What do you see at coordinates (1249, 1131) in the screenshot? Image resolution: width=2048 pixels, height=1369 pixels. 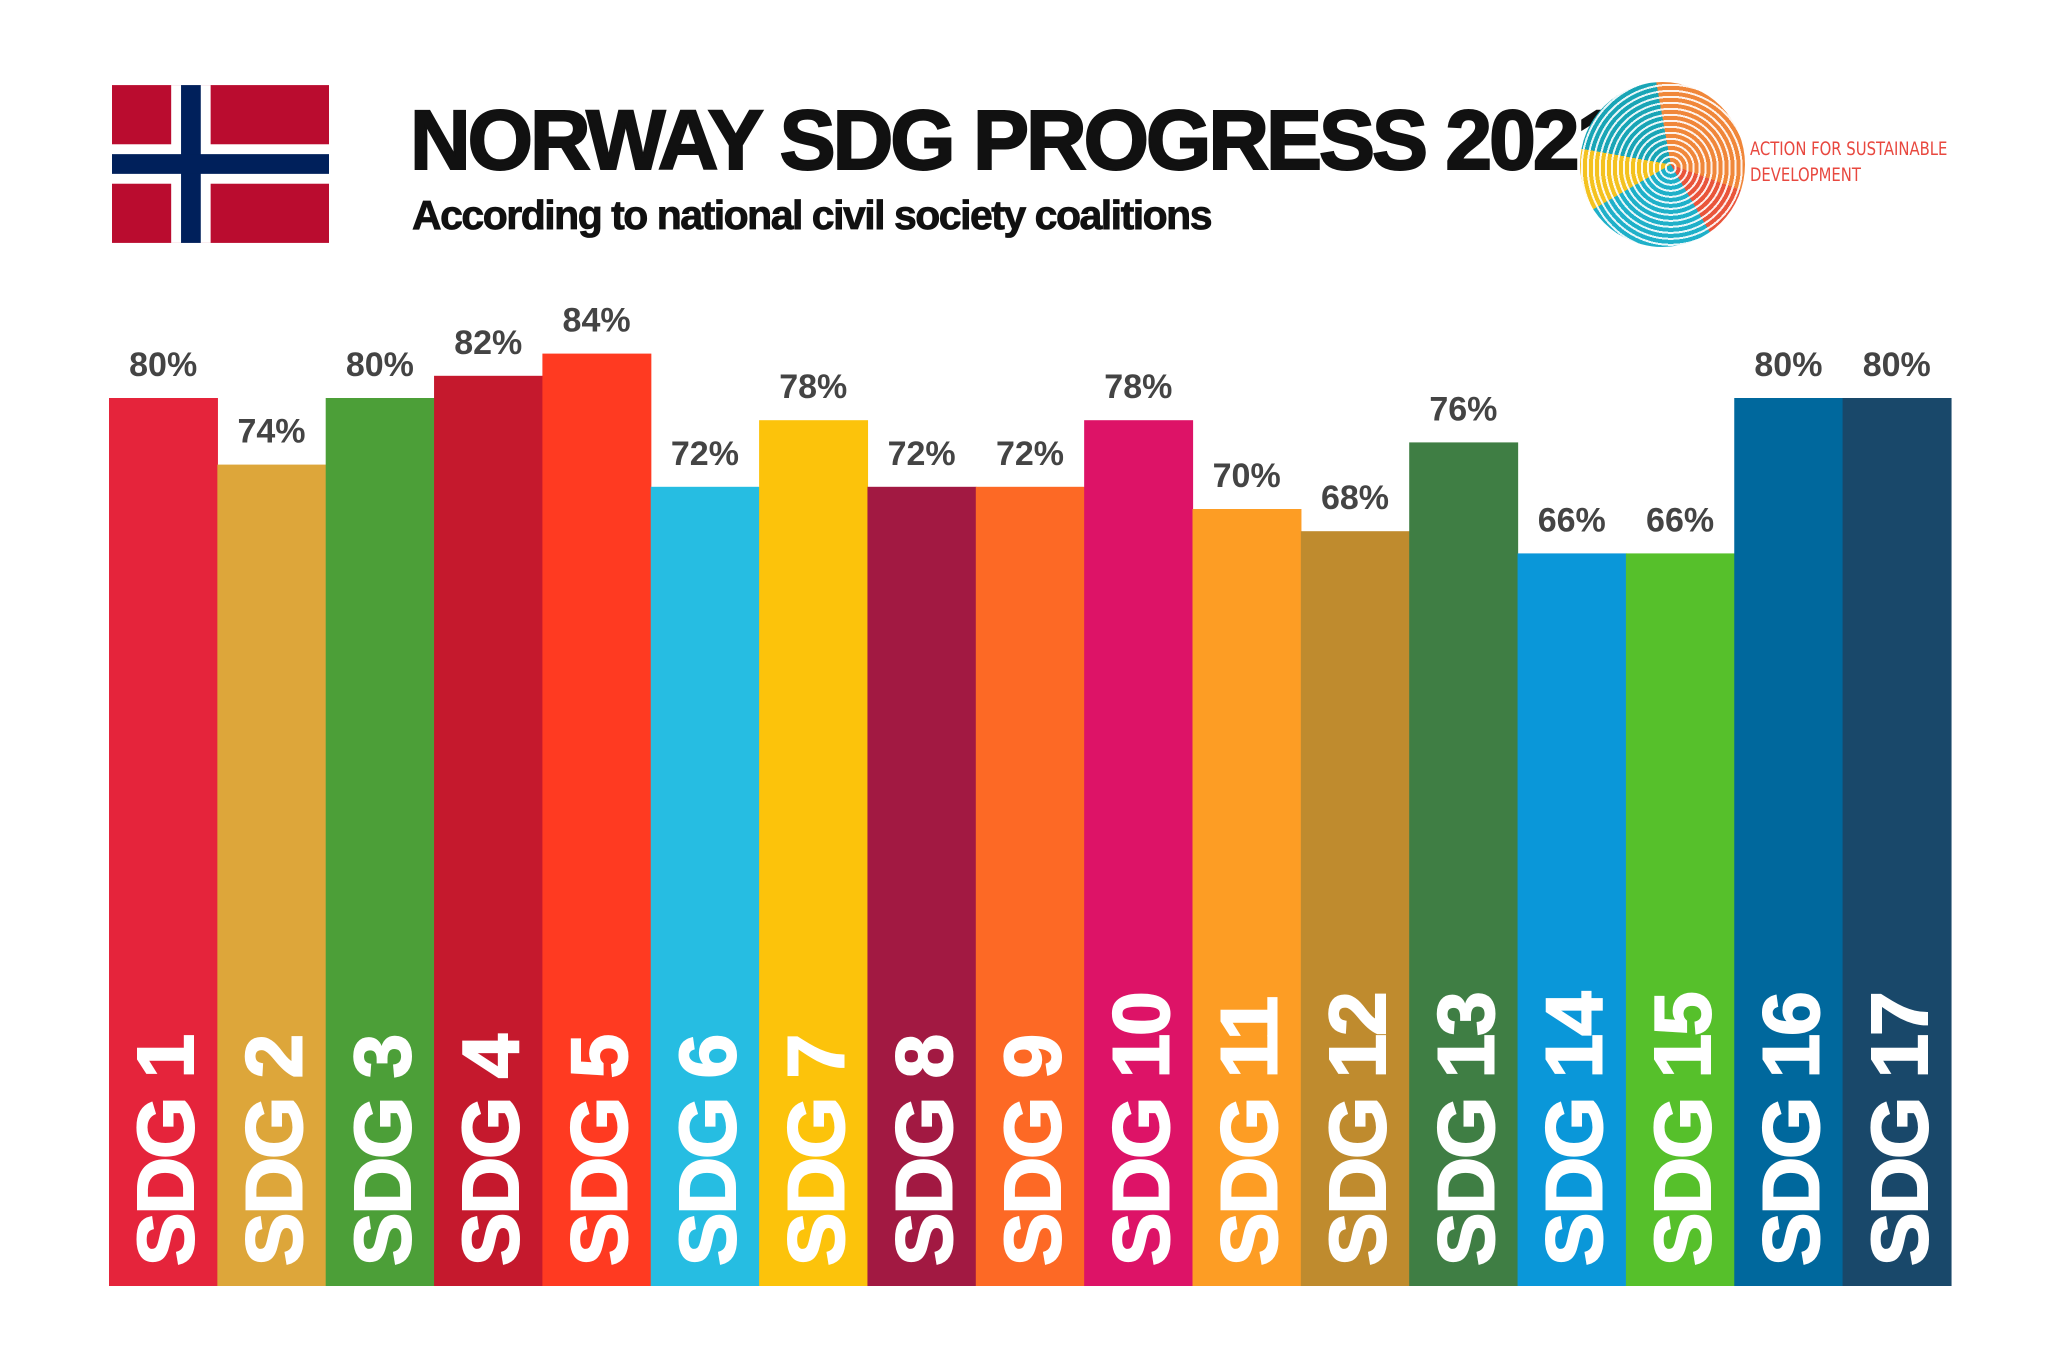 I see `category-label: SDG 11` at bounding box center [1249, 1131].